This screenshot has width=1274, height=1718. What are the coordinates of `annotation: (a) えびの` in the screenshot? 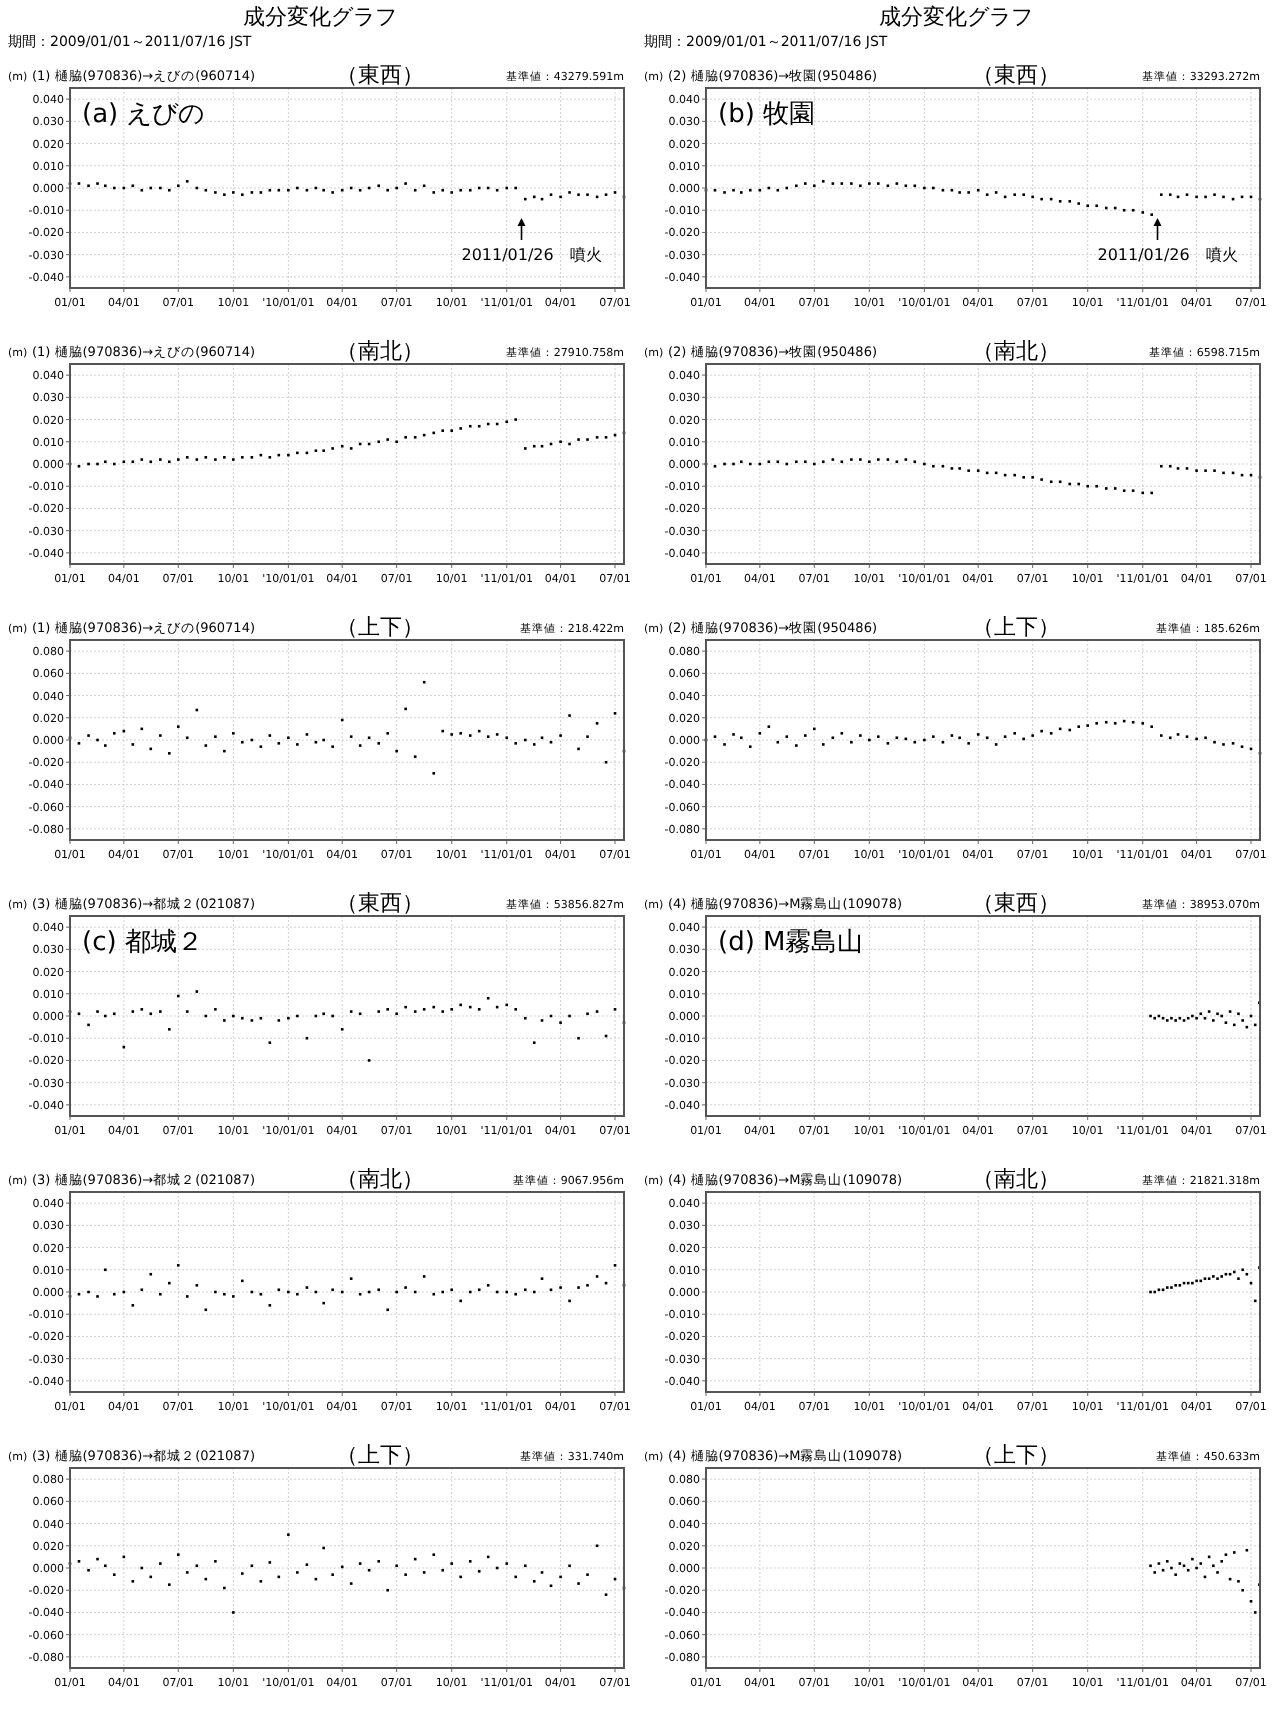 It's located at (143, 115).